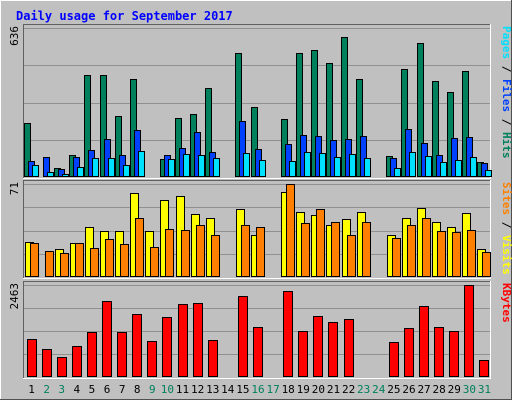  What do you see at coordinates (182, 389) in the screenshot?
I see `x-tick-label-day-11: 11` at bounding box center [182, 389].